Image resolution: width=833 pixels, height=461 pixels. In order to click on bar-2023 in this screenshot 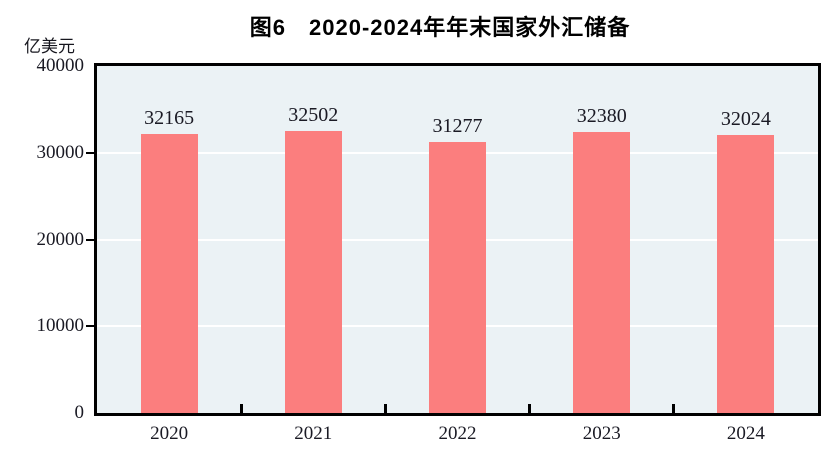, I will do `click(602, 272)`.